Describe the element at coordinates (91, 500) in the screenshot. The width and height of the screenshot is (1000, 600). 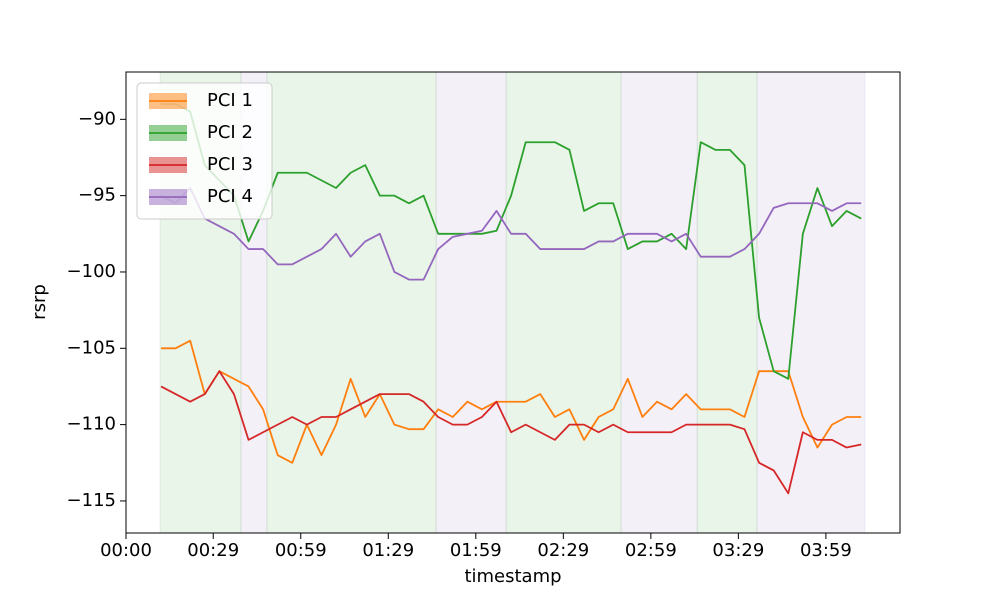
I see `y-tick-label: −115` at that location.